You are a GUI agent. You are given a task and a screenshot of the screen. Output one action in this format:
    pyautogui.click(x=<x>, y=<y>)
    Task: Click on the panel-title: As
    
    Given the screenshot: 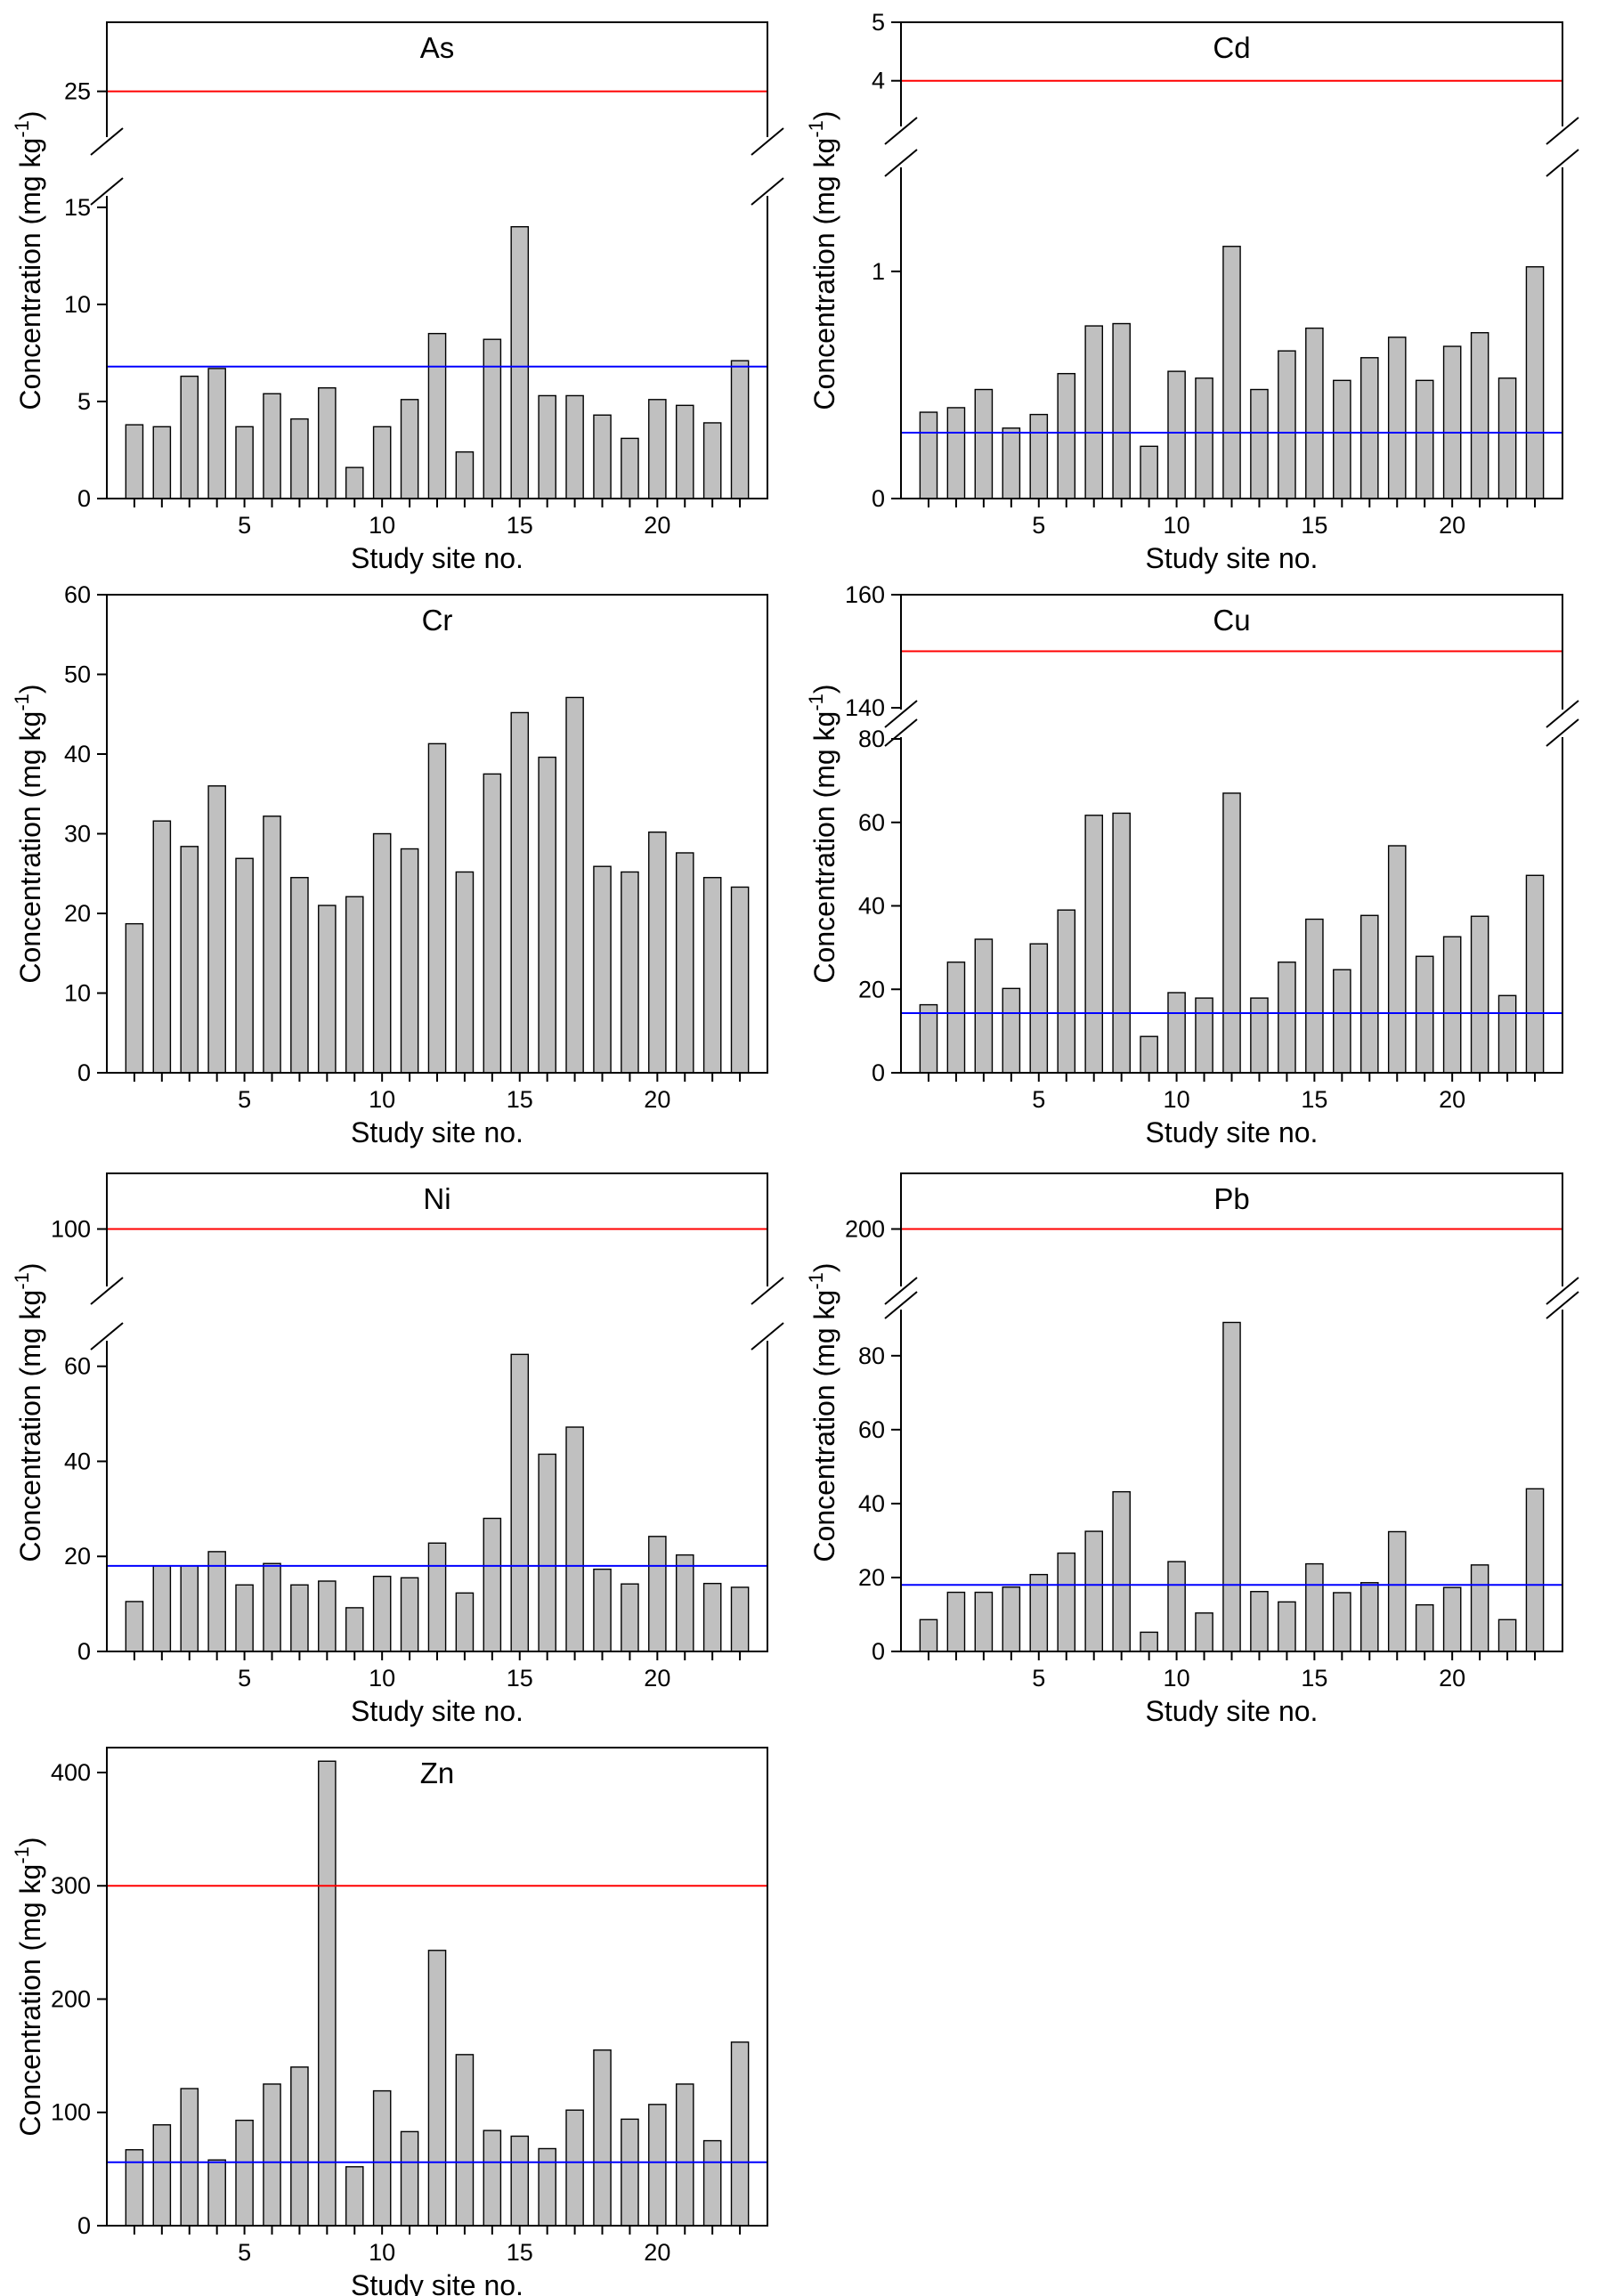 What is the action you would take?
    pyautogui.click(x=437, y=47)
    